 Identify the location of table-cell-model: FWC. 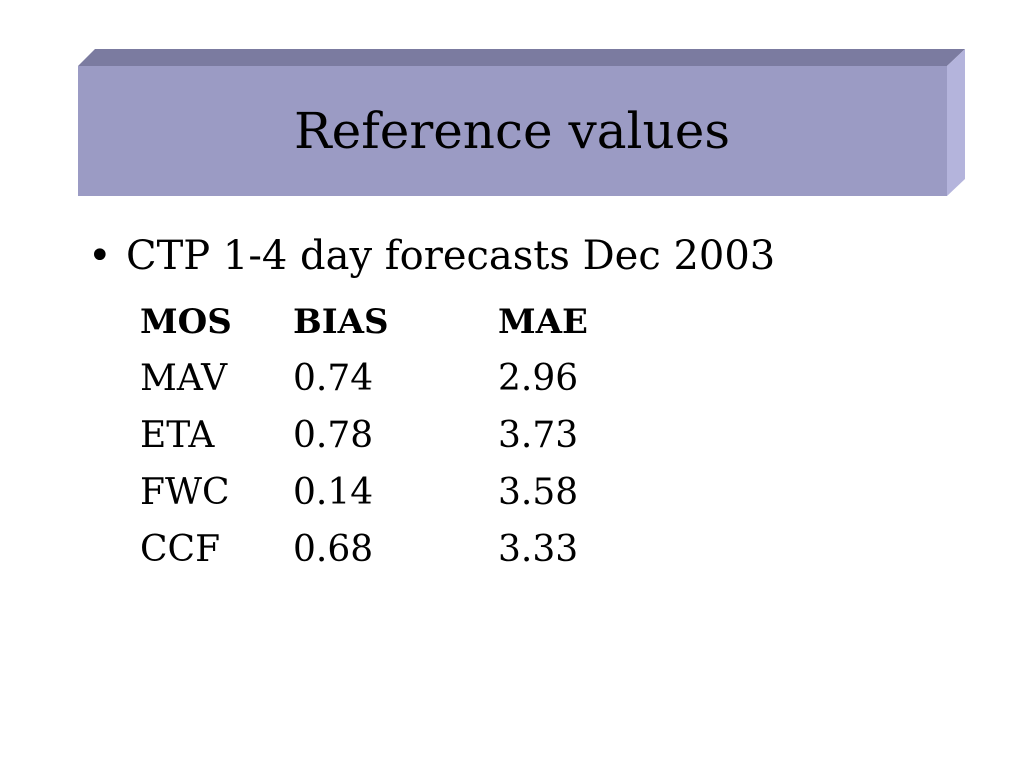
(185, 492).